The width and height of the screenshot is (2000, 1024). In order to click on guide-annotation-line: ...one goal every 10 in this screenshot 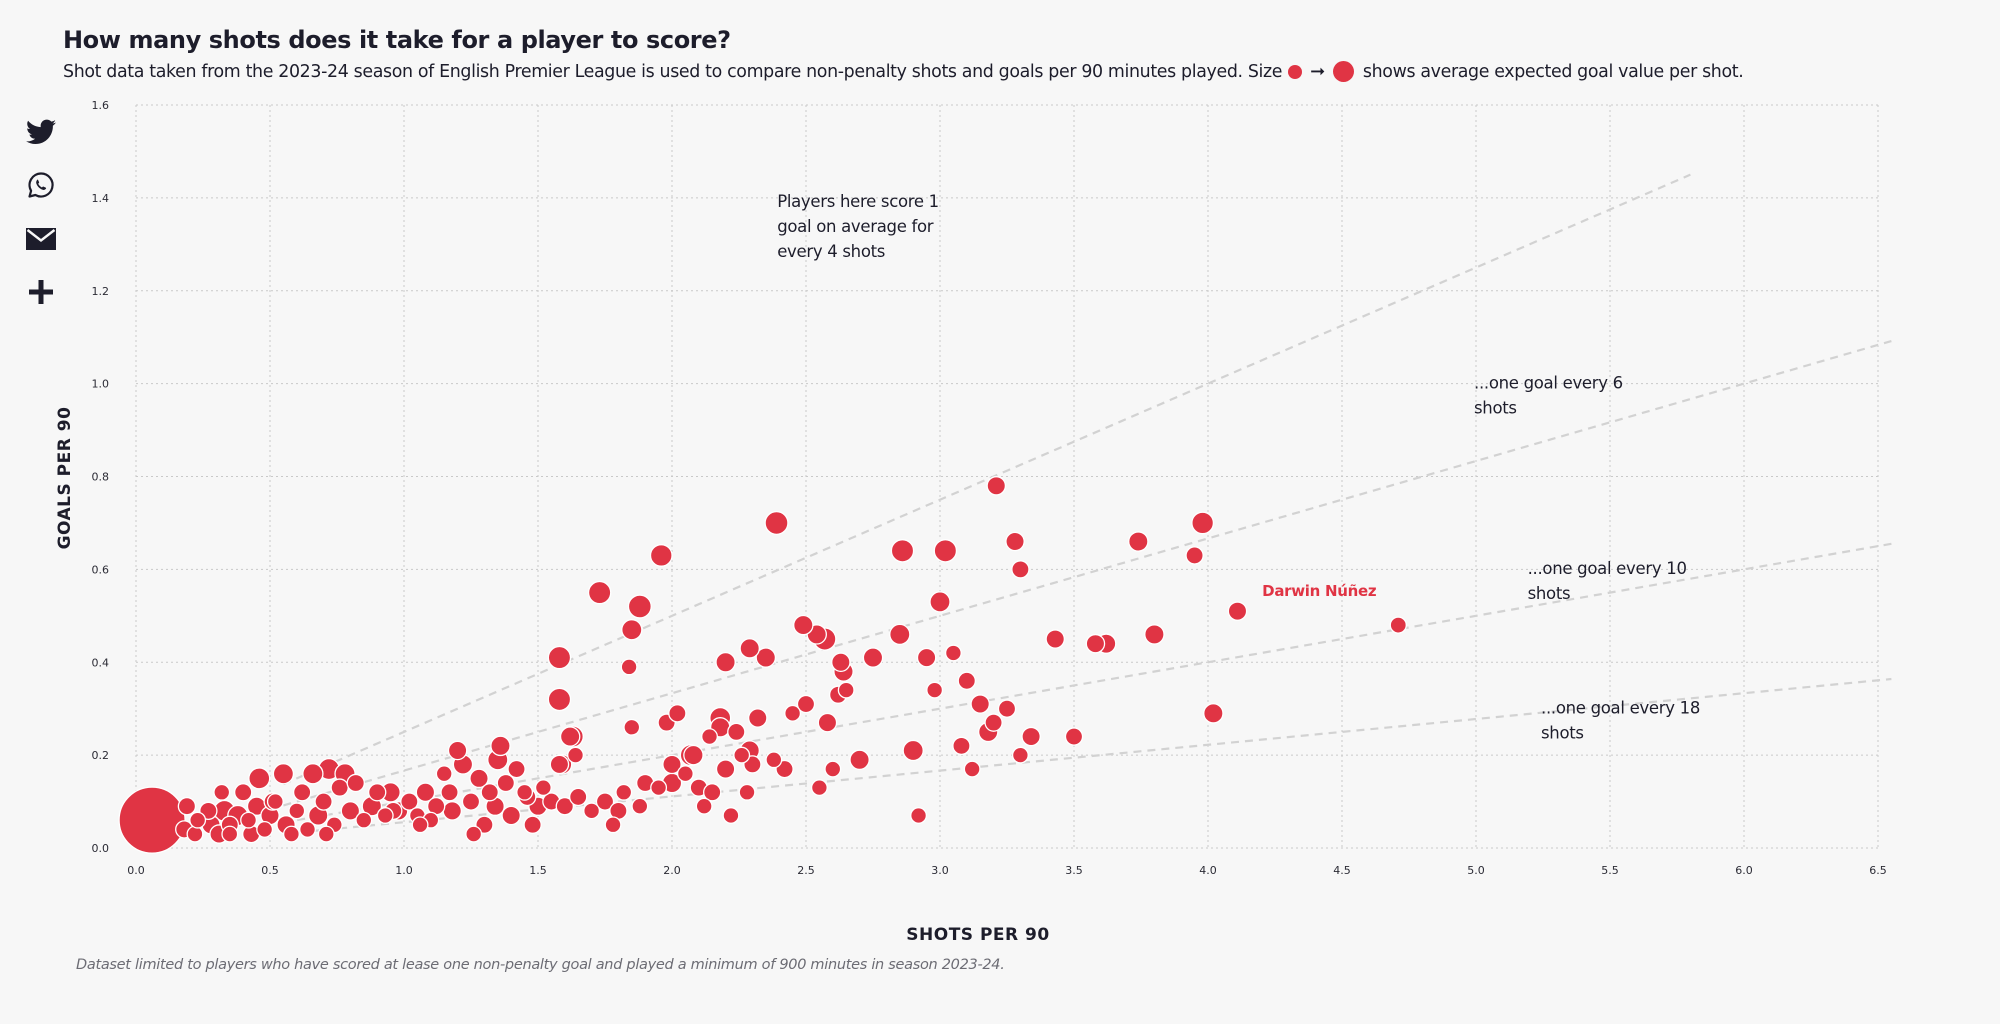, I will do `click(1607, 568)`.